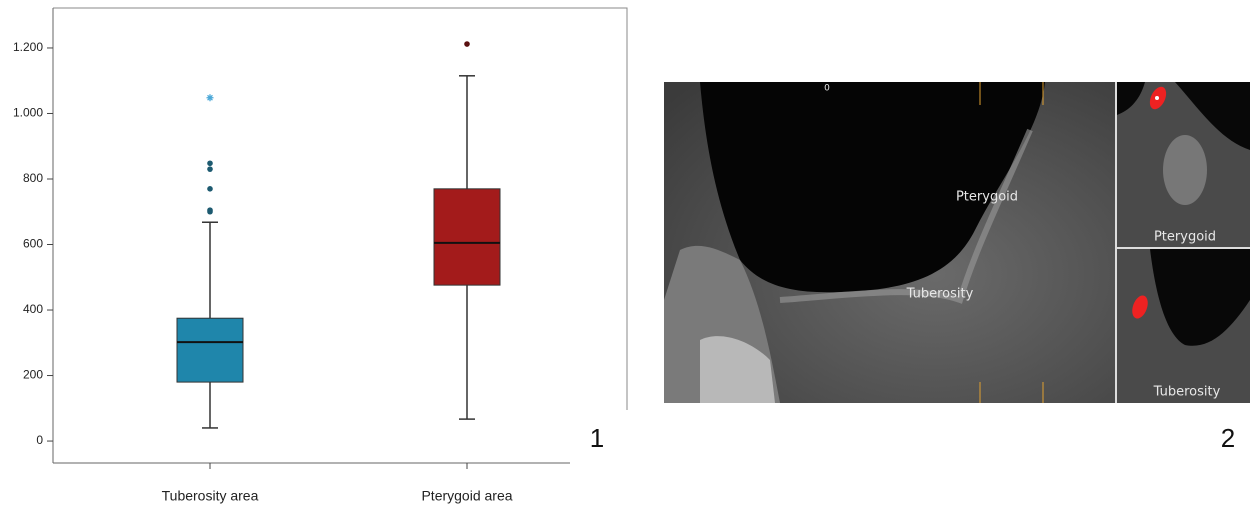 This screenshot has height=511, width=1253. I want to click on bone-ridge, so click(906, 216).